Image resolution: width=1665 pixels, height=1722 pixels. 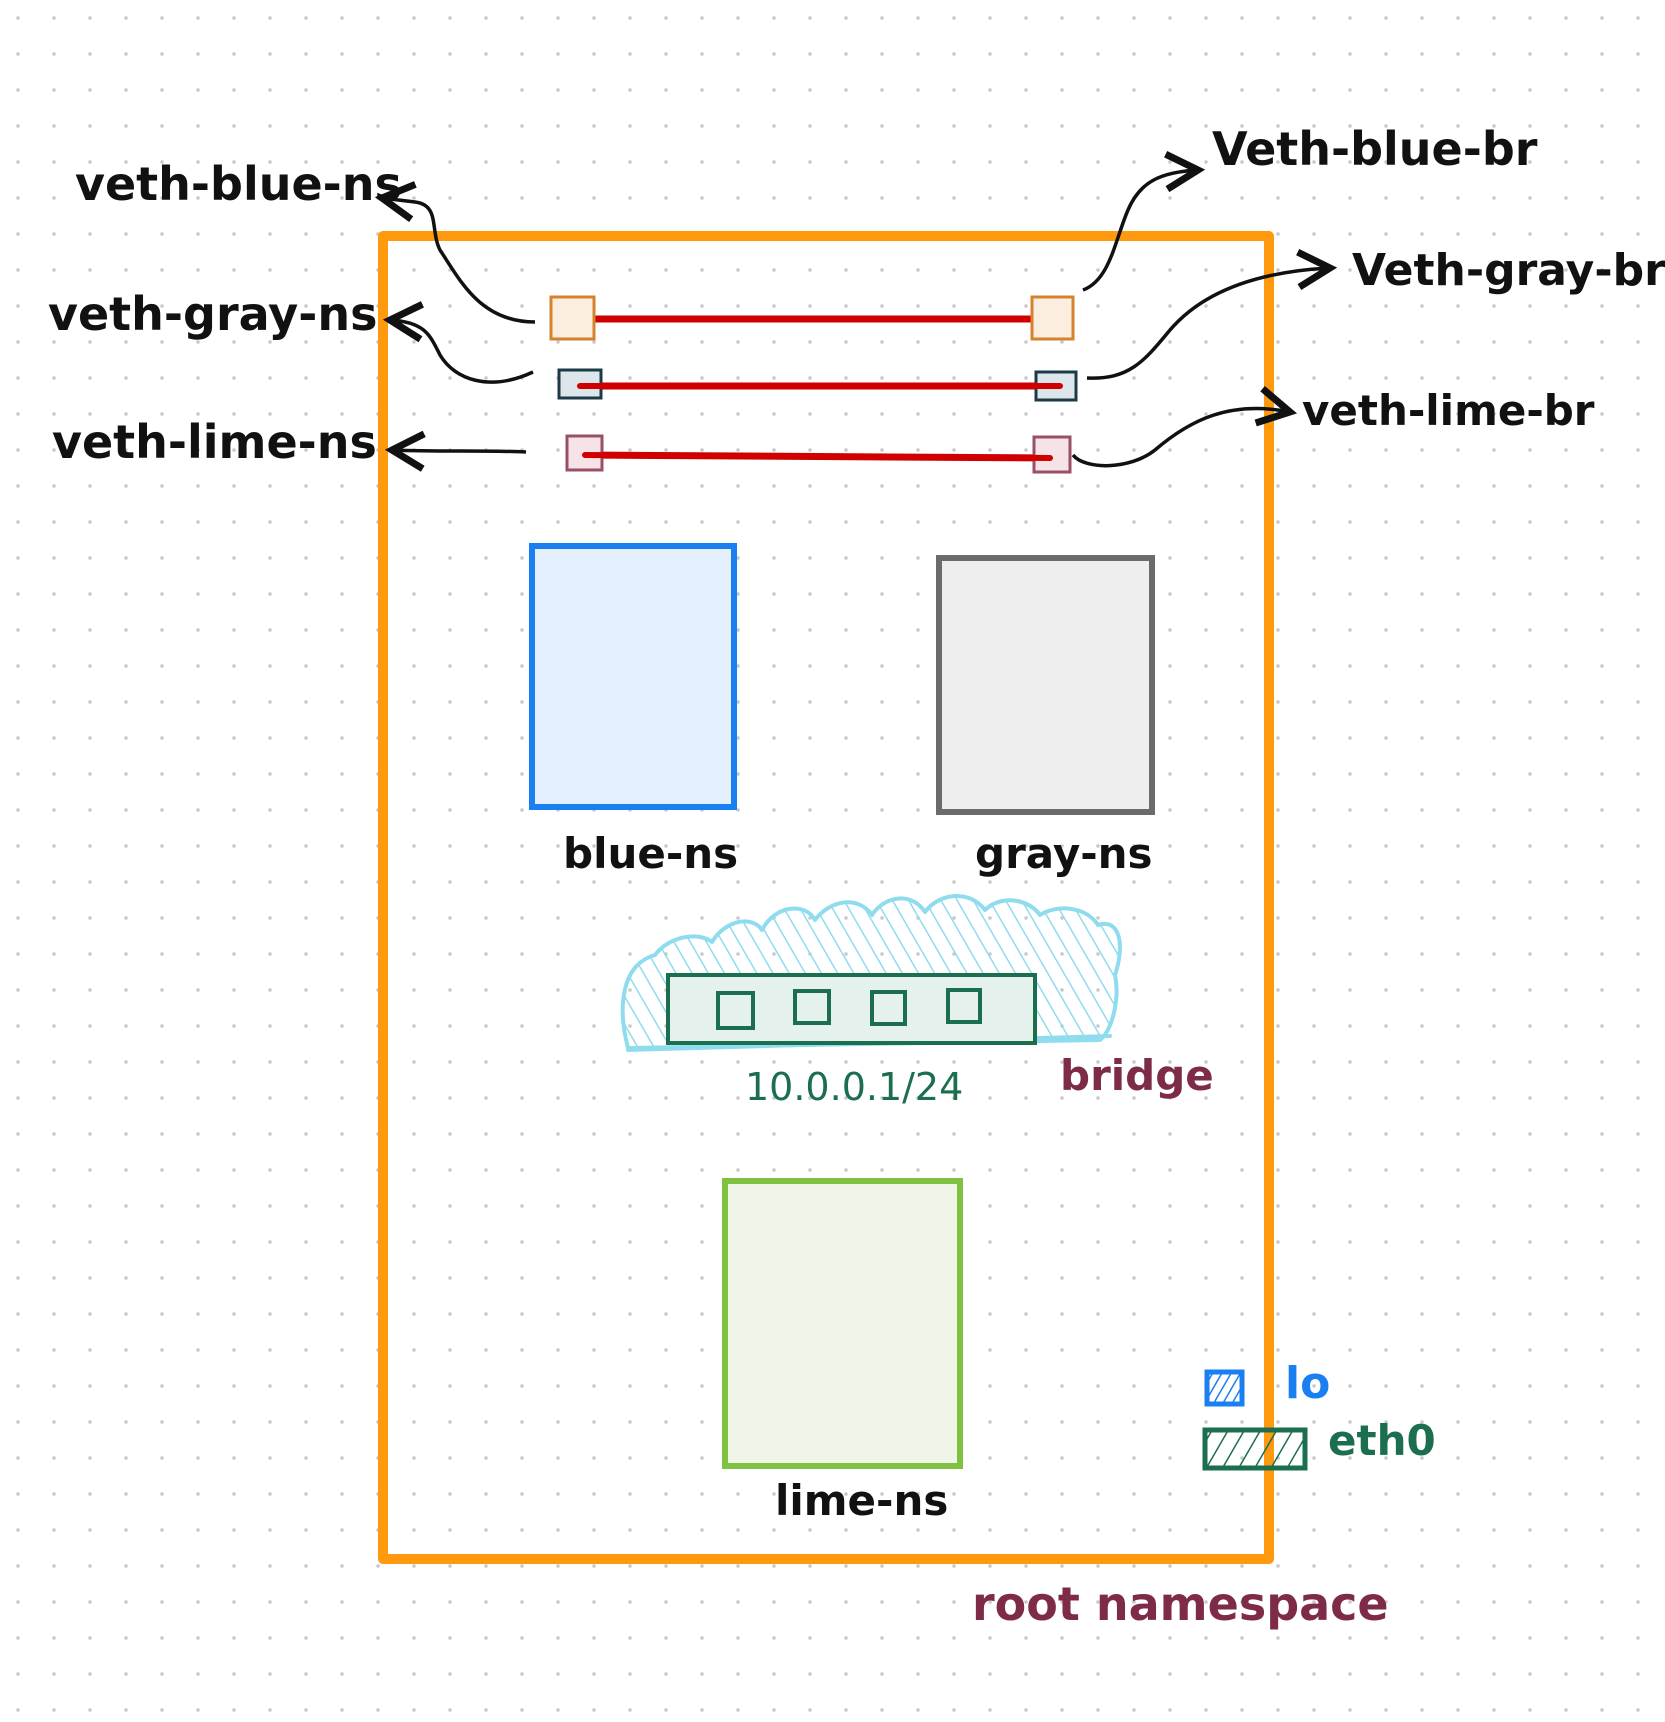 What do you see at coordinates (817, 385) in the screenshot?
I see `veth-pair-gray` at bounding box center [817, 385].